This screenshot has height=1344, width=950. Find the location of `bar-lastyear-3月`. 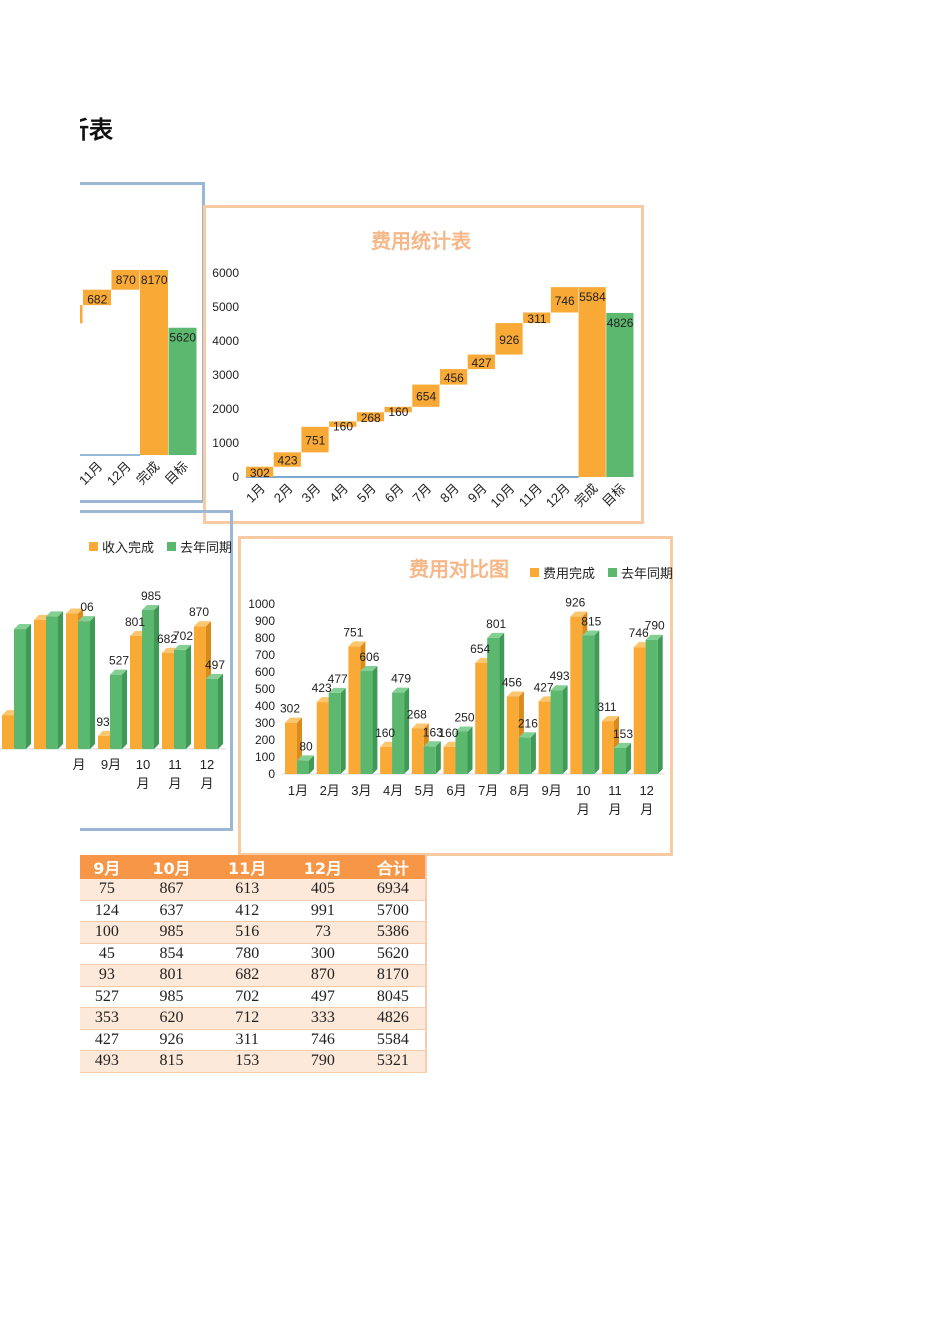

bar-lastyear-3月 is located at coordinates (369, 719).